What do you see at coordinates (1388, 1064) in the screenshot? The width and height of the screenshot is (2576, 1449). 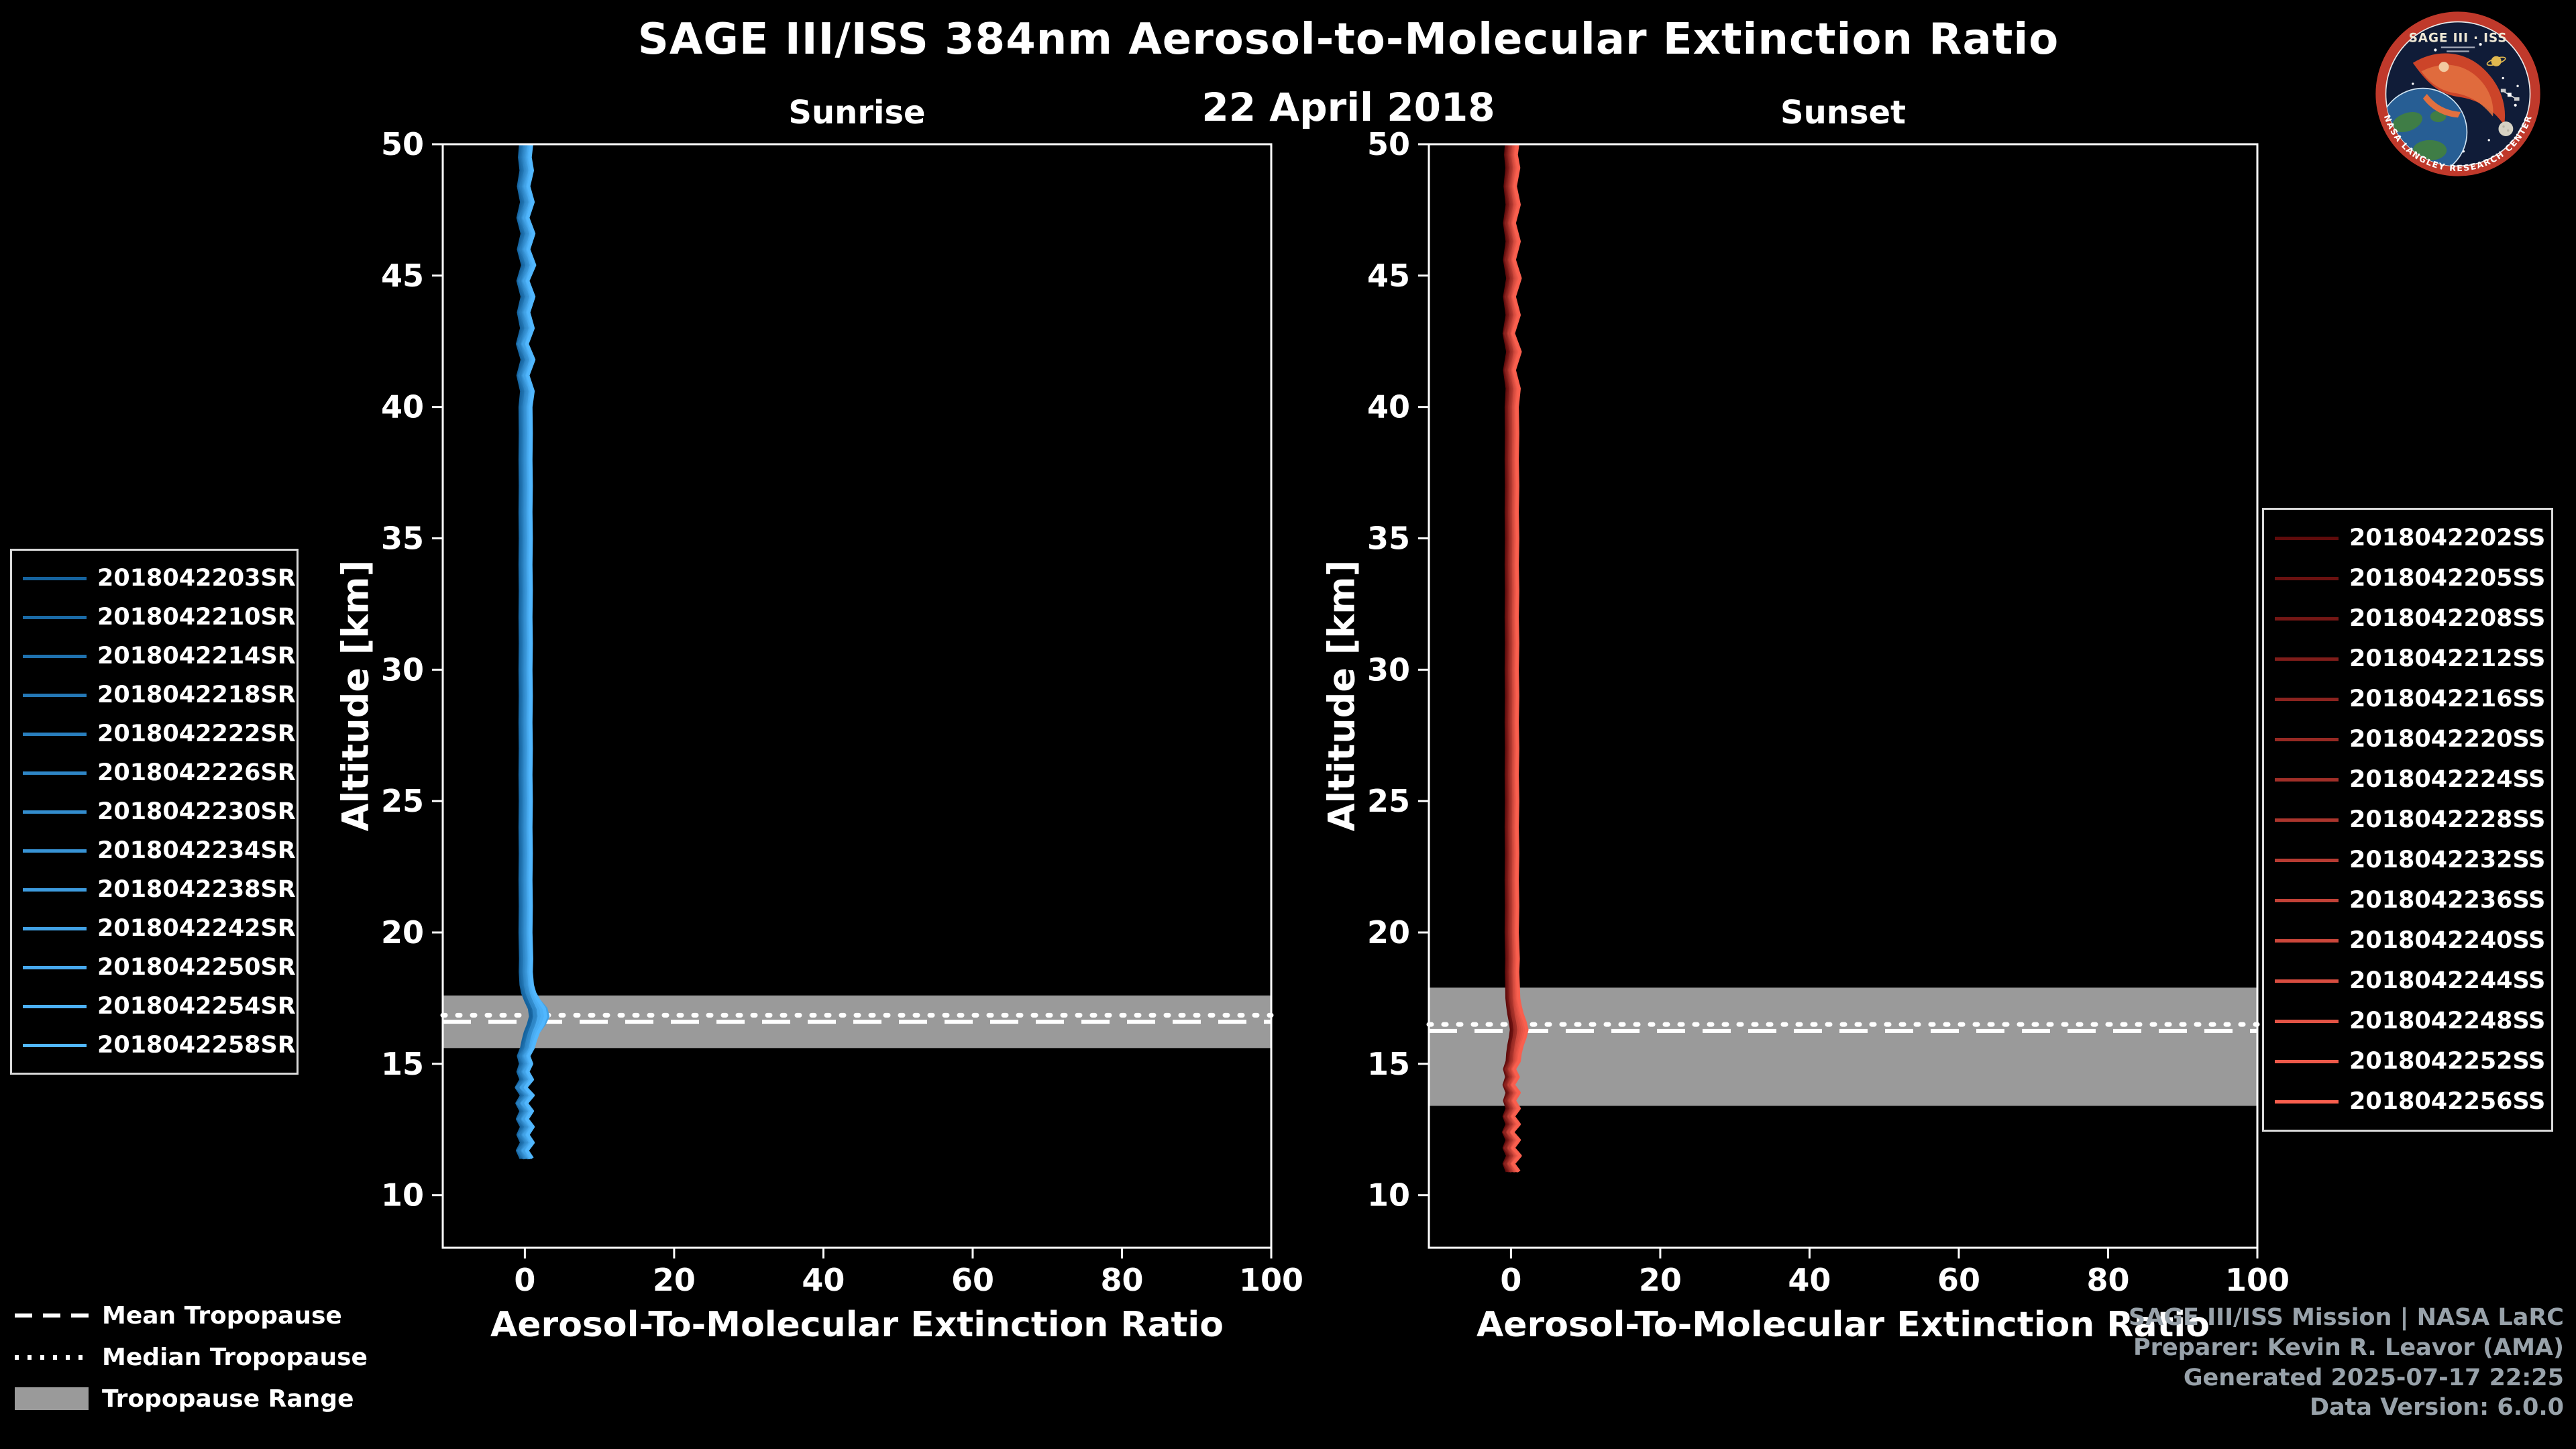 I see `y-tick-label: 15` at bounding box center [1388, 1064].